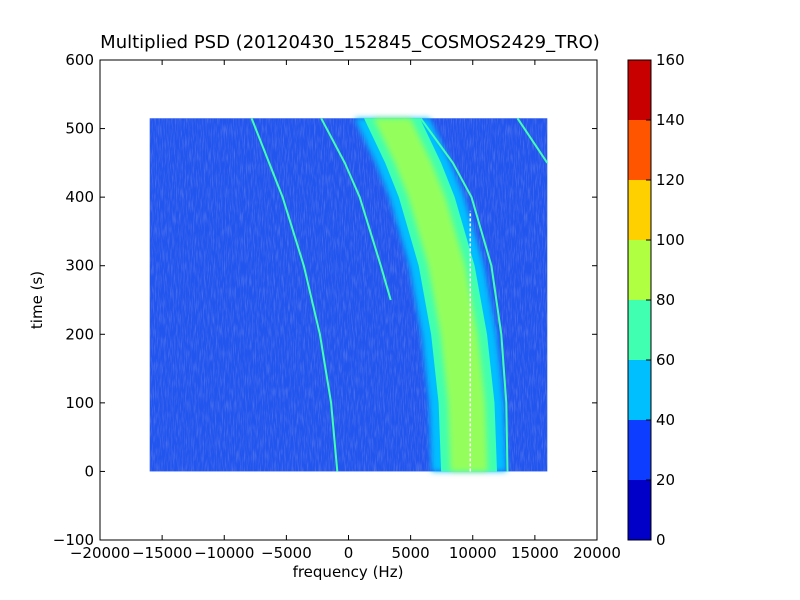 This screenshot has height=600, width=800. Describe the element at coordinates (349, 553) in the screenshot. I see `x-tick-label: 0` at that location.